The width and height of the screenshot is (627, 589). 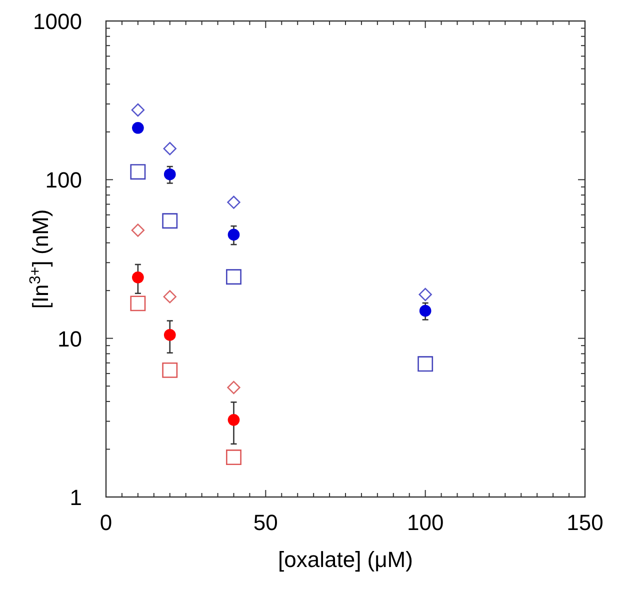 I want to click on x-tick-label: 0, so click(x=106, y=522).